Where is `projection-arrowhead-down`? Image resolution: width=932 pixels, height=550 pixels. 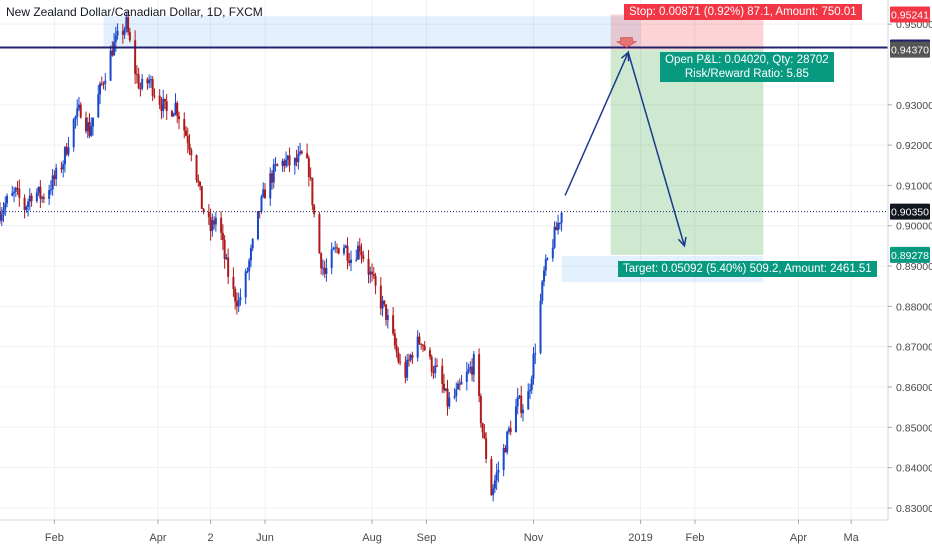
projection-arrowhead-down is located at coordinates (682, 242).